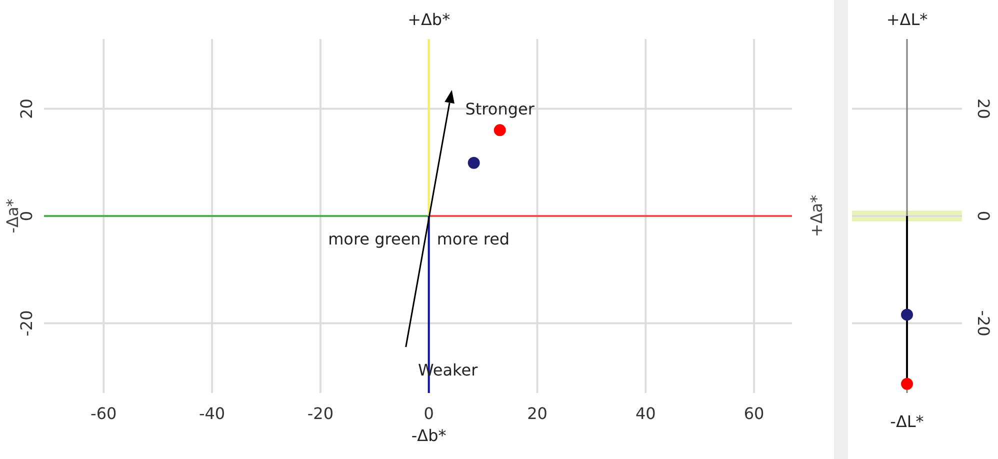 This screenshot has width=998, height=459. I want to click on annotation: more red, so click(473, 238).